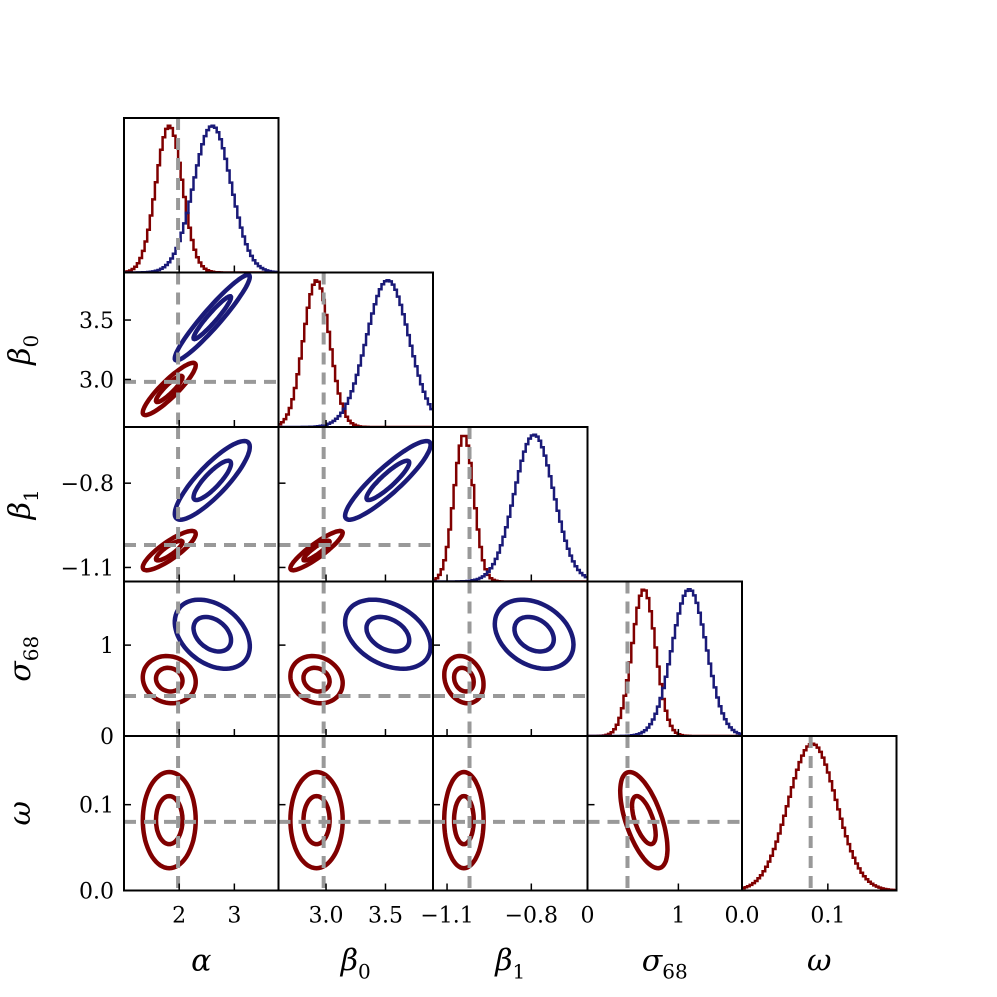 The width and height of the screenshot is (997, 997). I want to click on panel-alpha-beta1, so click(201, 504).